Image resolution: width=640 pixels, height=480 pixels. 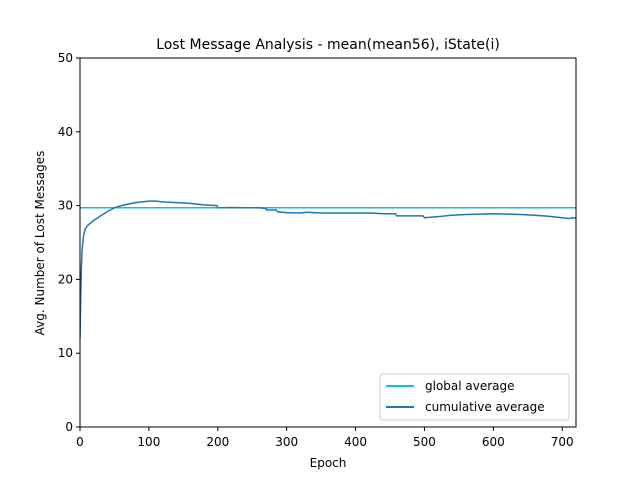 I want to click on x-tick-label: 100, so click(x=148, y=442).